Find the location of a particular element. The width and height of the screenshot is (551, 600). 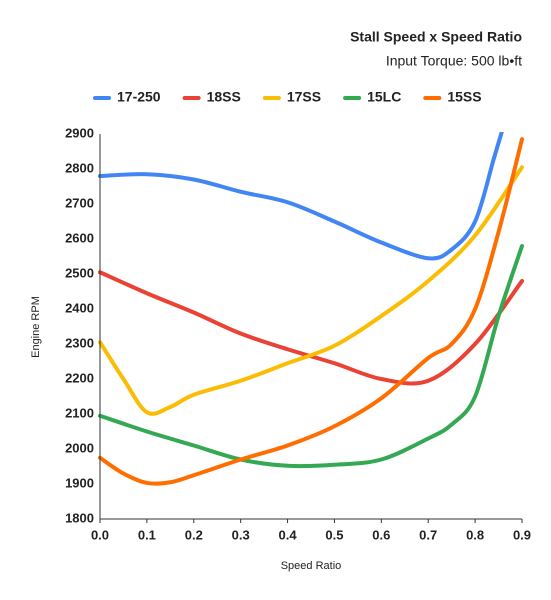

x-tick-label: 0.4 is located at coordinates (288, 534).